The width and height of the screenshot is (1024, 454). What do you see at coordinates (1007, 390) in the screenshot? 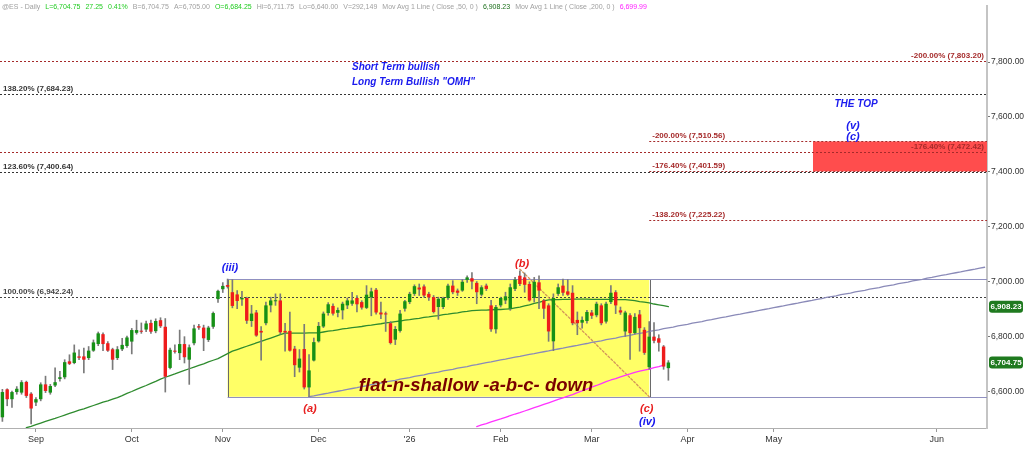
I see `y-tick-label: 6,600.00` at bounding box center [1007, 390].